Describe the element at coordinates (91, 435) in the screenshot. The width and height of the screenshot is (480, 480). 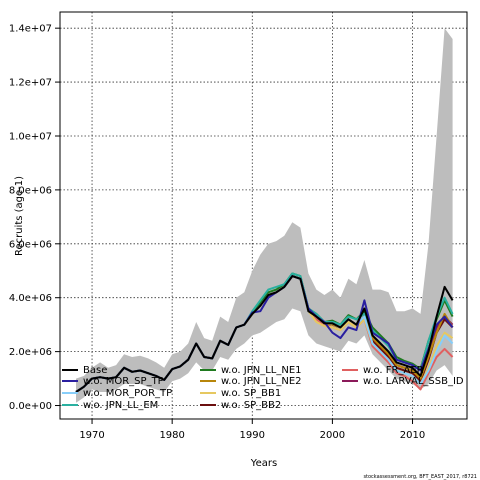
I see `x-tick-label: 1970` at that location.